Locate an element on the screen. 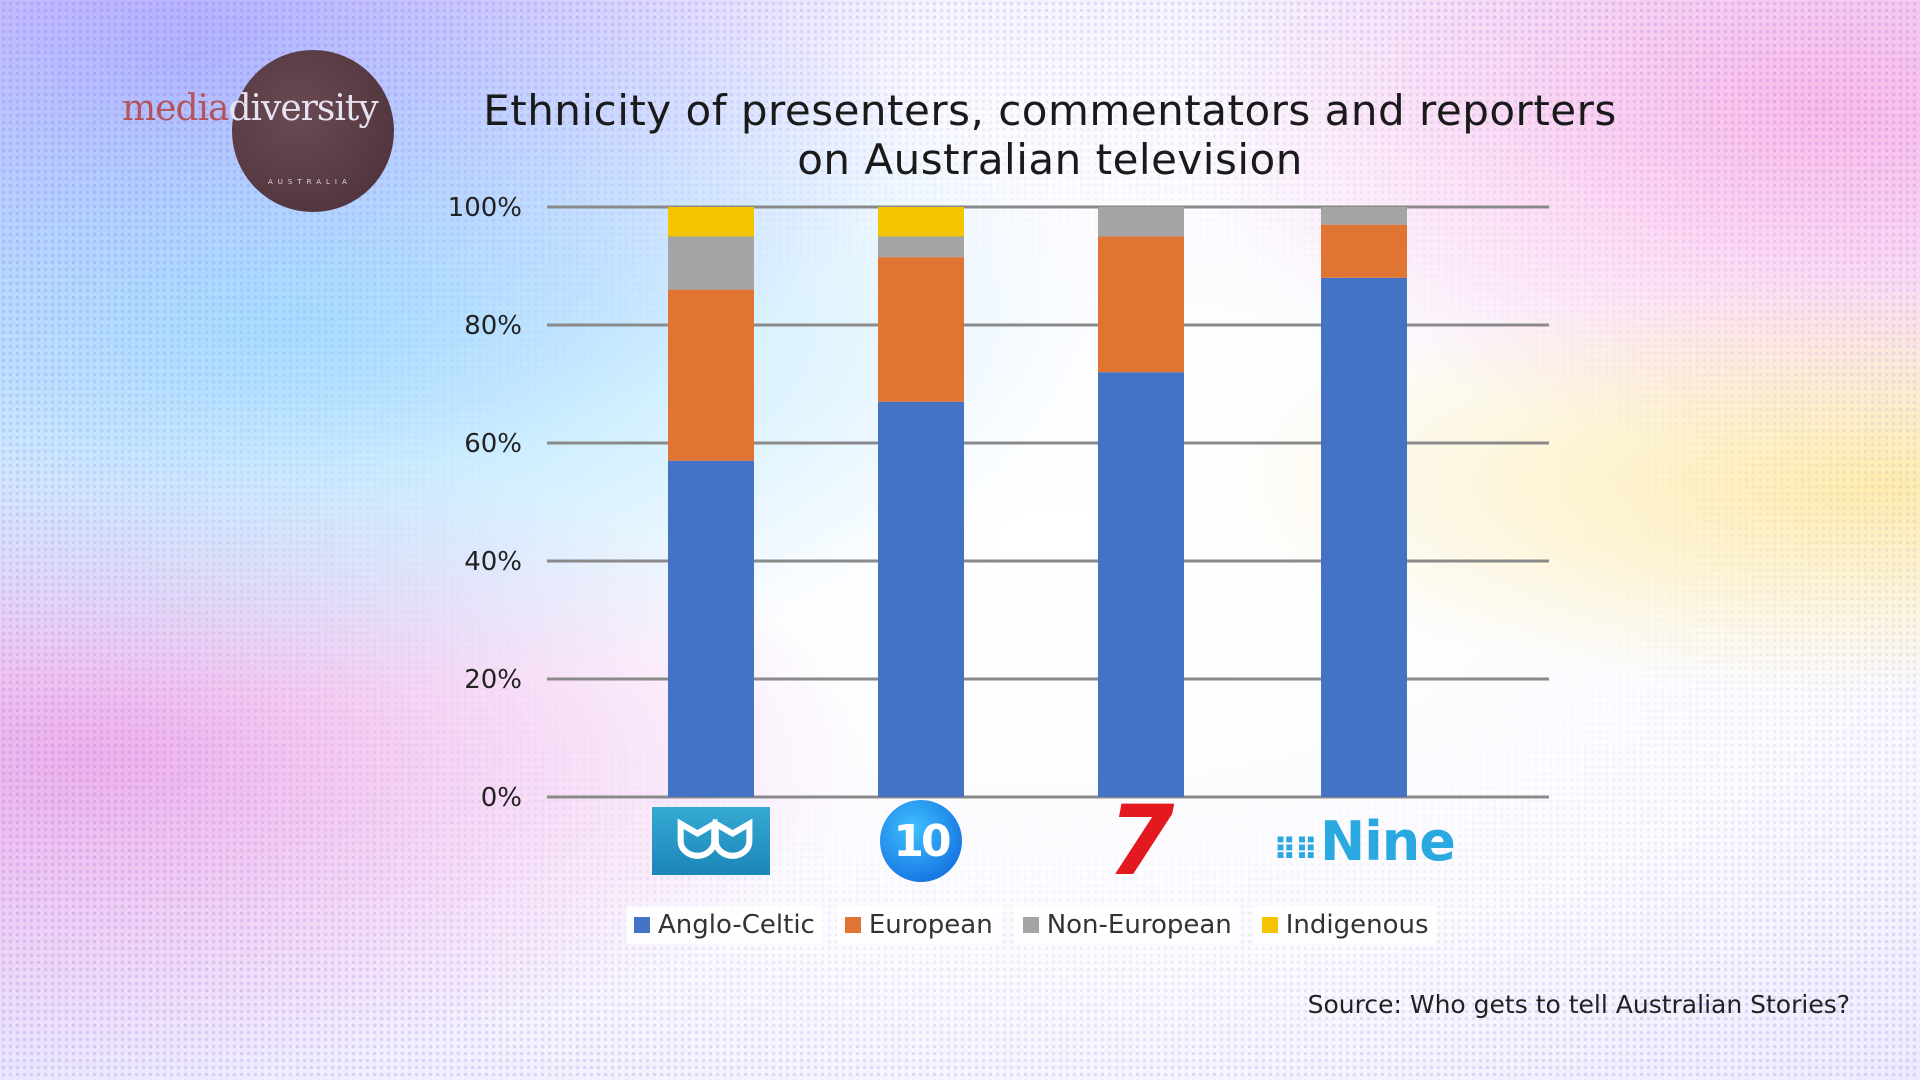 Image resolution: width=1920 pixels, height=1080 pixels. category-ten-logo: 10 is located at coordinates (921, 841).